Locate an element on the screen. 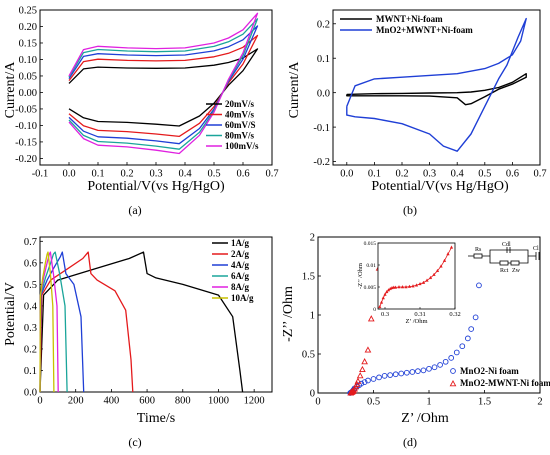 The width and height of the screenshot is (550, 455). x-tick-label: 400 is located at coordinates (112, 401).